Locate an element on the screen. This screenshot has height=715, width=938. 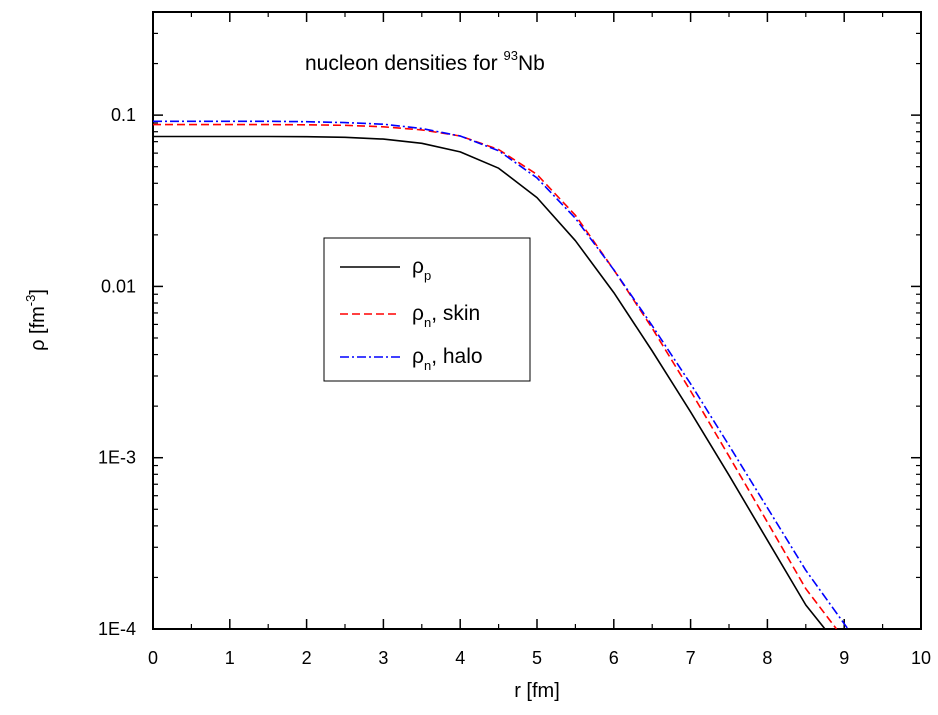
x-tick-label: 4 is located at coordinates (460, 658).